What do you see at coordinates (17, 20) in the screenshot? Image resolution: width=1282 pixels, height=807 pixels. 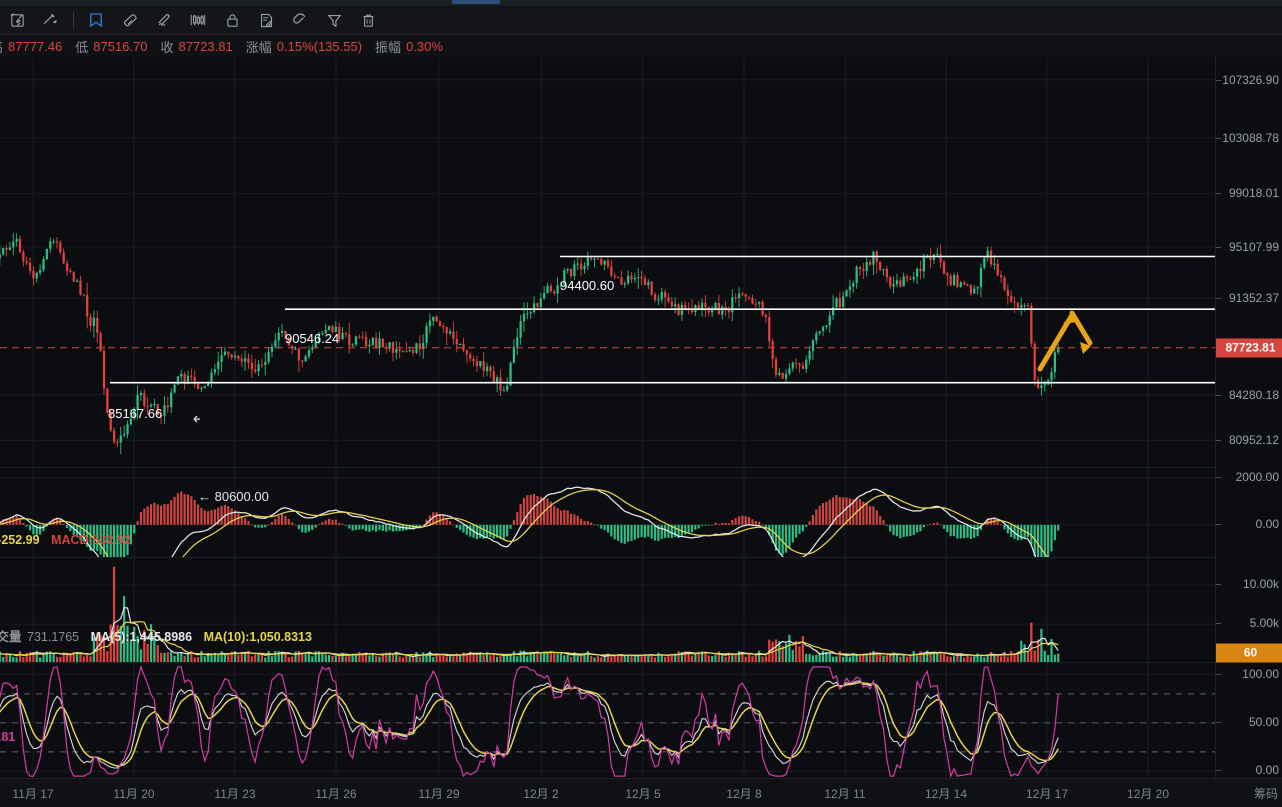 I see `sync-drawing-icon` at bounding box center [17, 20].